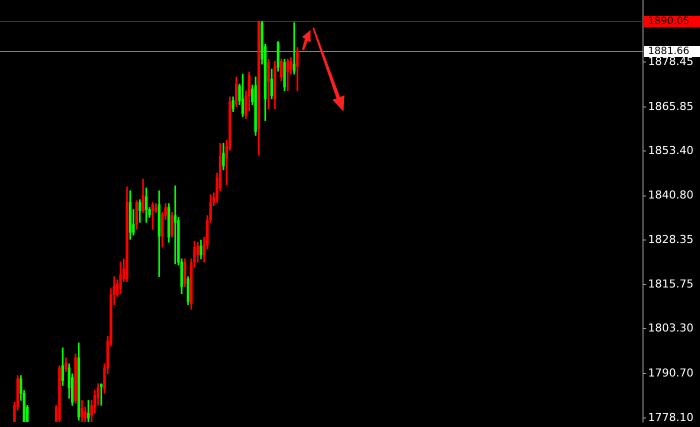  What do you see at coordinates (671, 239) in the screenshot?
I see `y-tick-label: 1828.35` at bounding box center [671, 239].